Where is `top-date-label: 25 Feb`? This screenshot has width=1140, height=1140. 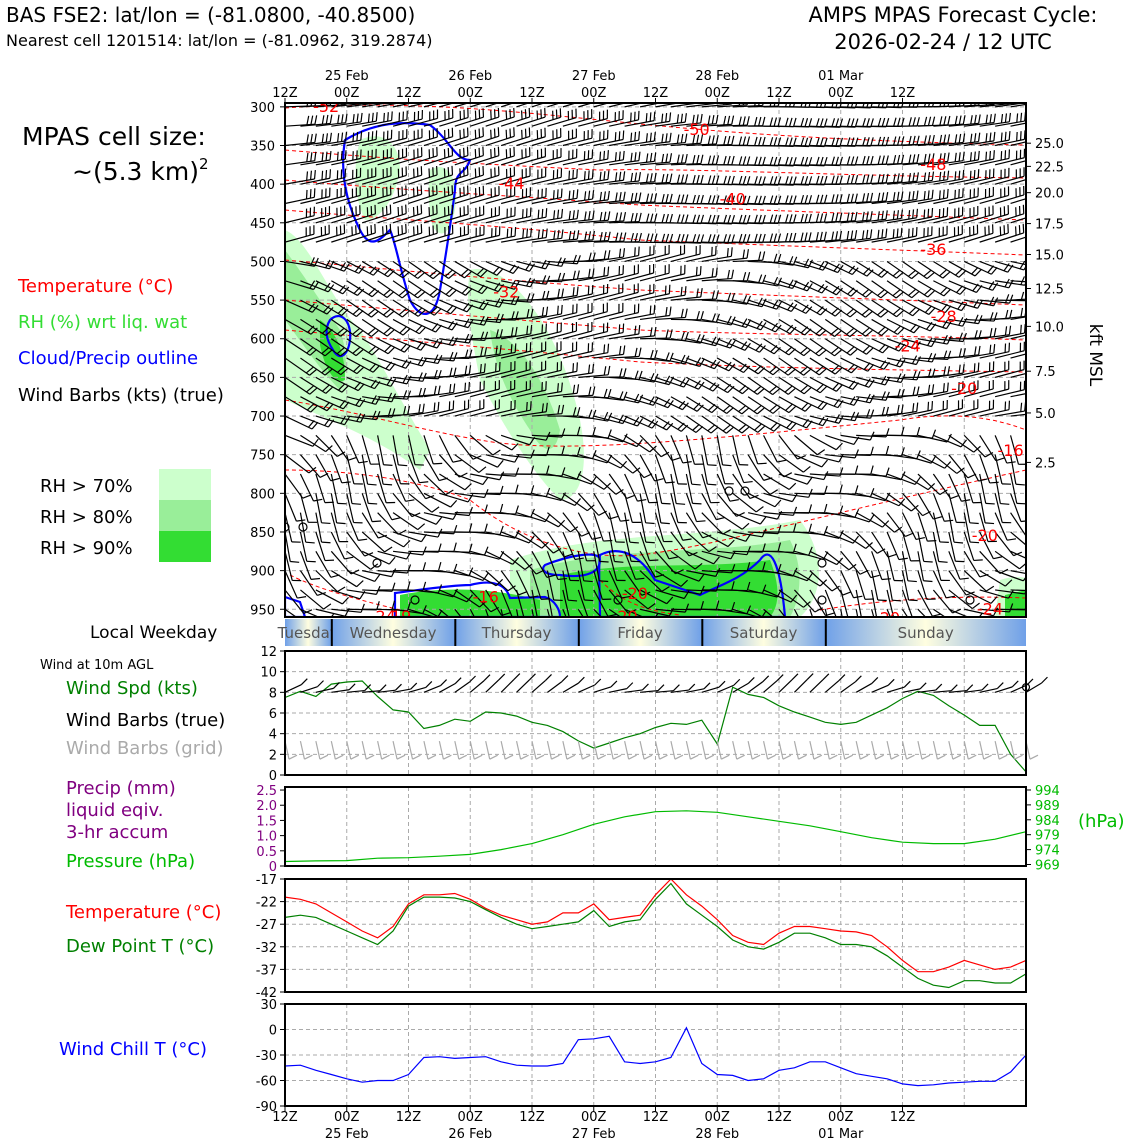
top-date-label: 25 Feb is located at coordinates (347, 76).